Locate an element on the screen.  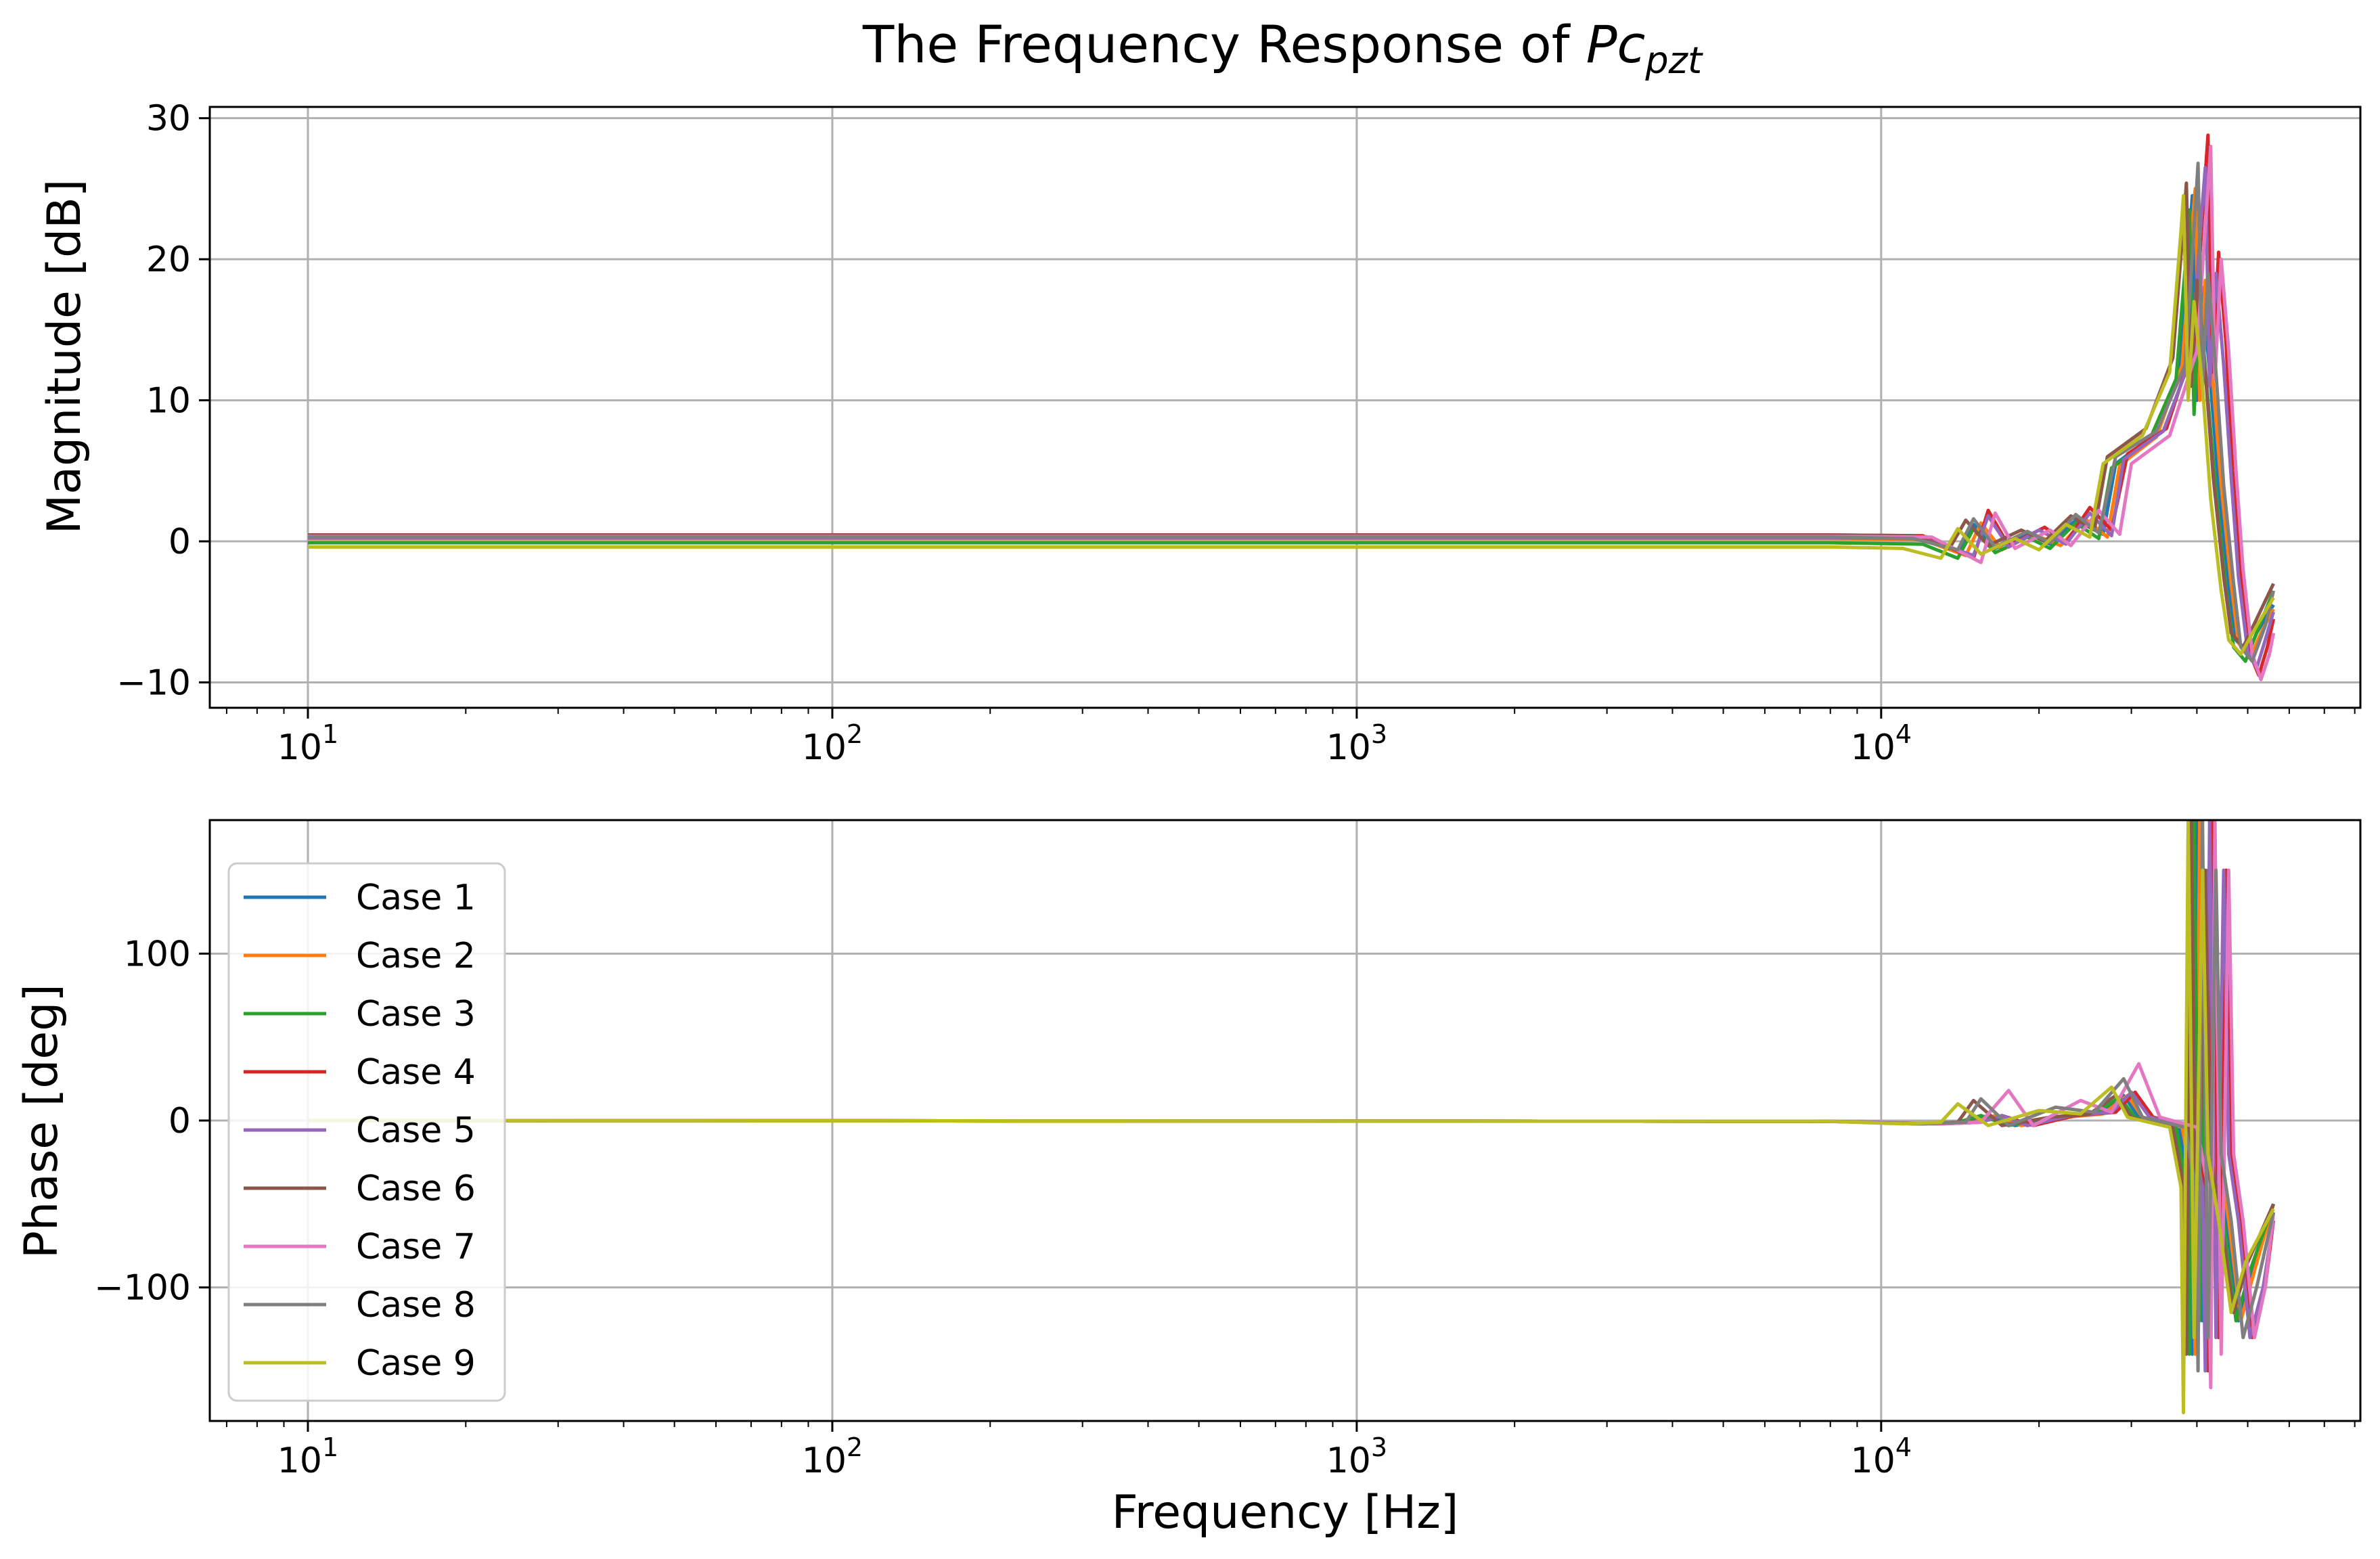
magnitude-y-axis-label: Magnitude [dB] is located at coordinates (65, 357).